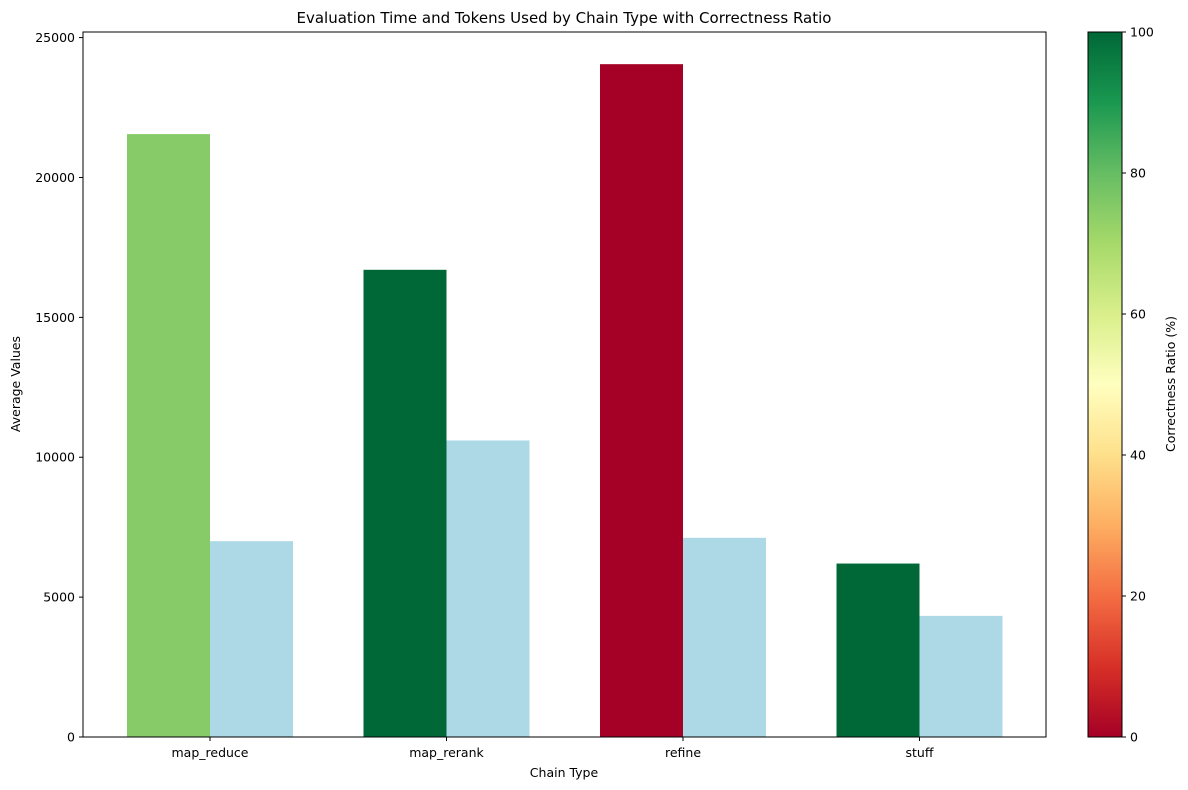  Describe the element at coordinates (446, 752) in the screenshot. I see `x-tick-label: map_rerank` at that location.